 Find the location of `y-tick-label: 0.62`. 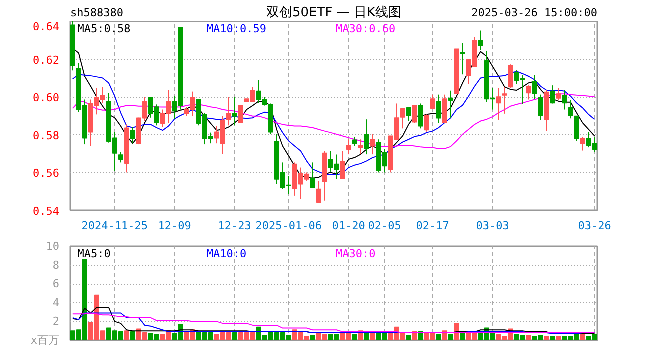

y-tick-label: 0.62 is located at coordinates (46, 60).